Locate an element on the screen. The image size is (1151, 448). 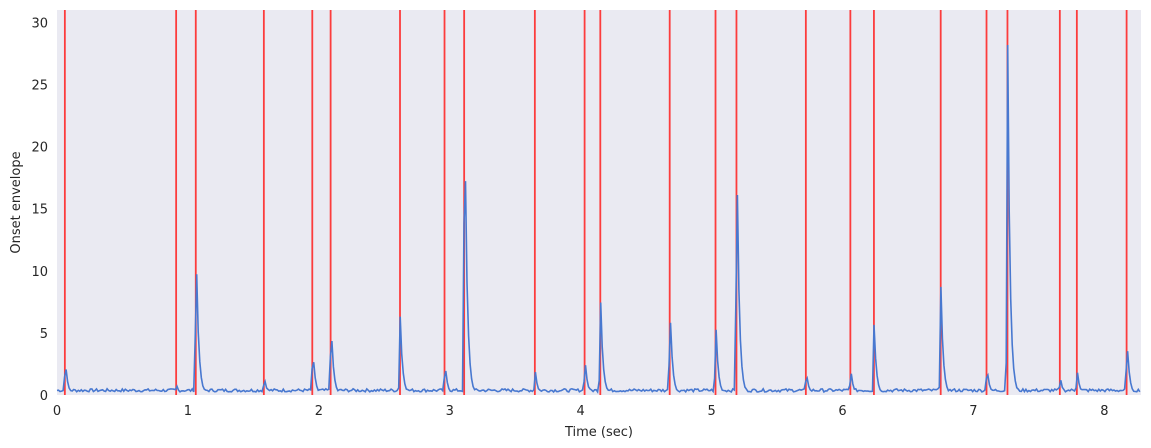
x-tick-label: 4 is located at coordinates (581, 411).